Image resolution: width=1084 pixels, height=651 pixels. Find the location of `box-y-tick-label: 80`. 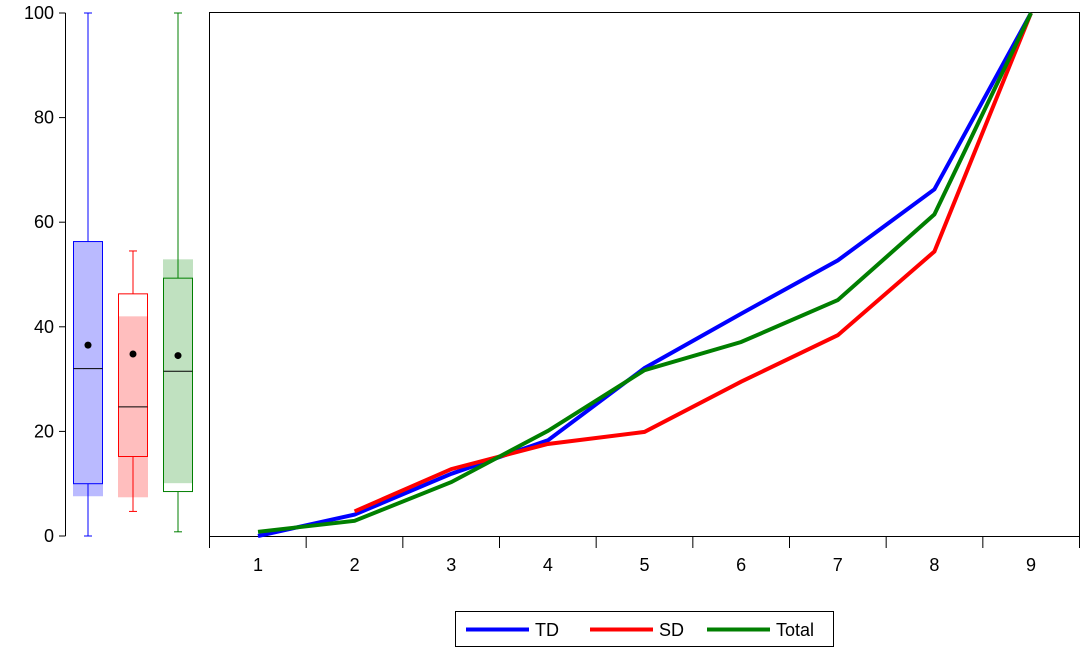

box-y-tick-label: 80 is located at coordinates (44, 118).